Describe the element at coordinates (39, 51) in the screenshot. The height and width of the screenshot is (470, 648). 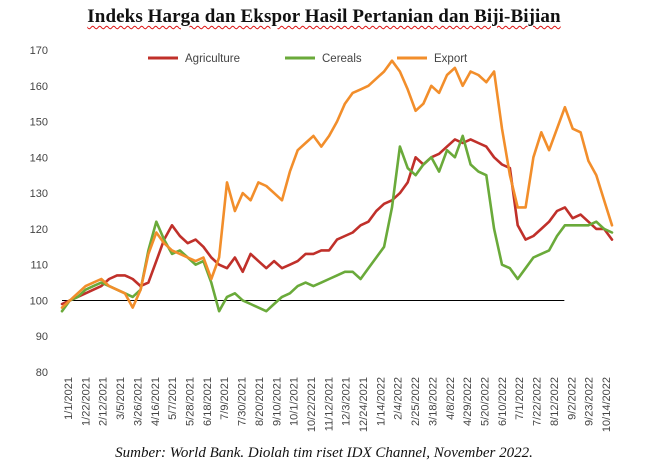
I see `y-tick-label: 170` at that location.